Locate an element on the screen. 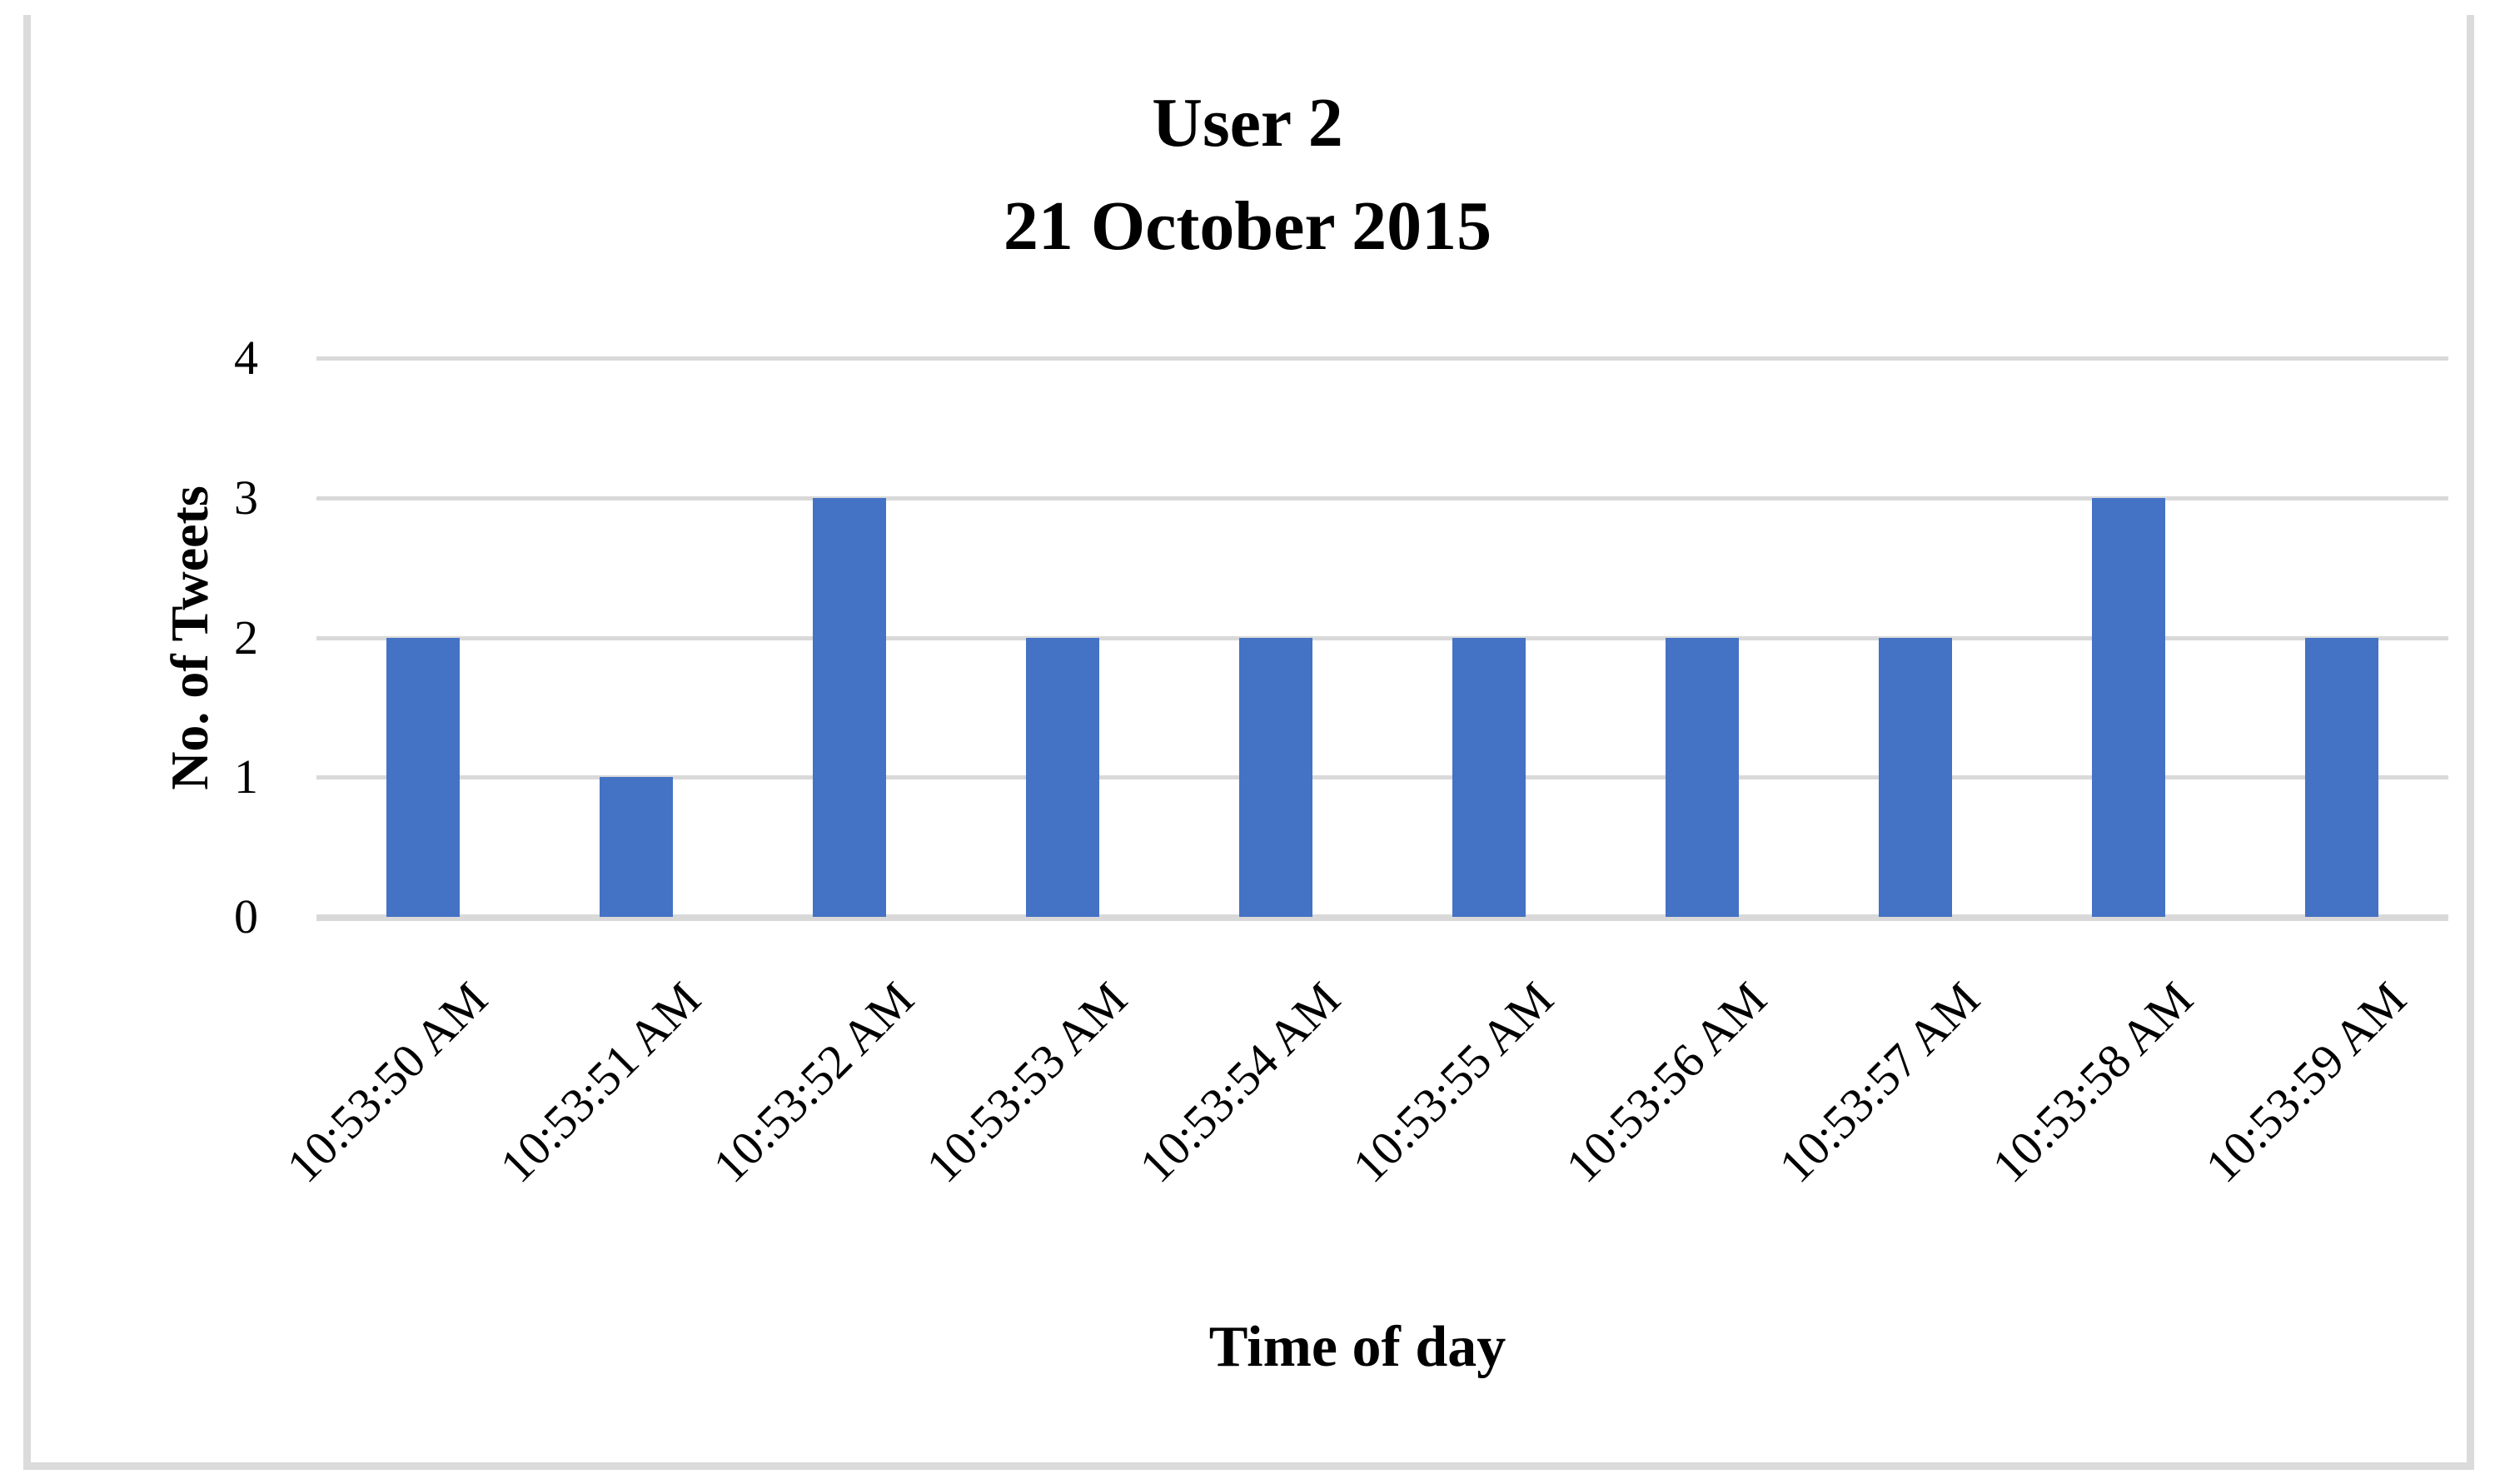 This screenshot has width=2495, height=1484. x-axis-title: Time of day is located at coordinates (1357, 1347).